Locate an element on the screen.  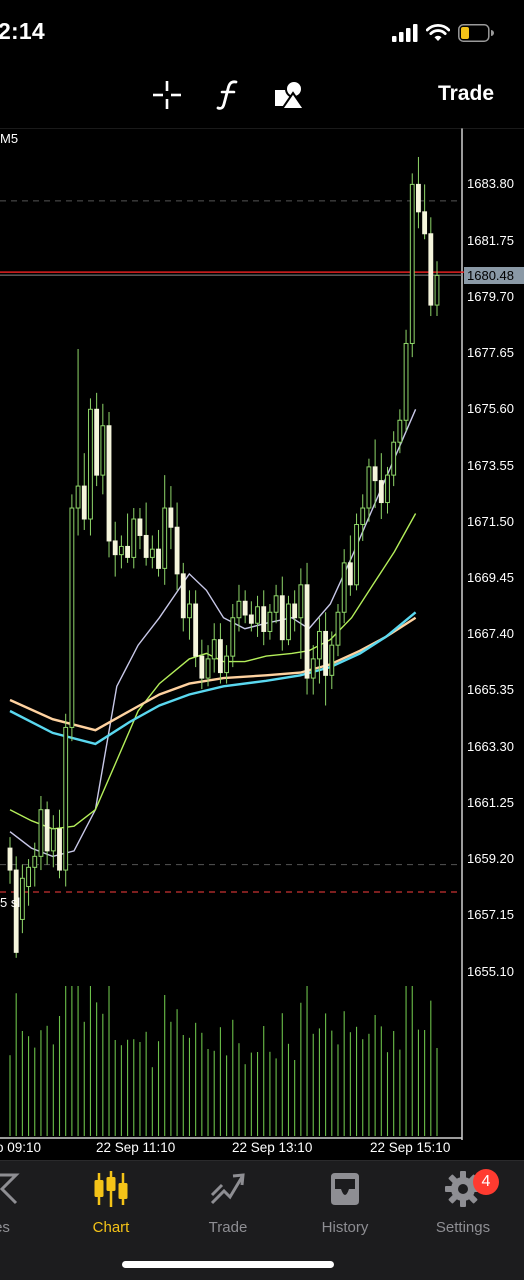
tab-label: Settings is located at coordinates (463, 1227).